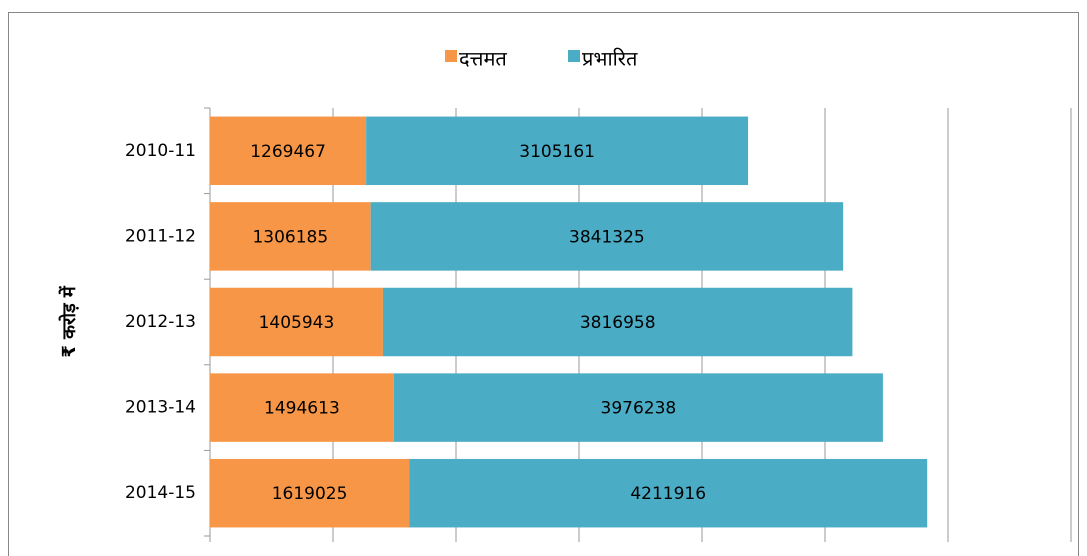 The width and height of the screenshot is (1087, 556). I want to click on y-tick-label: 2012-13, so click(160, 322).